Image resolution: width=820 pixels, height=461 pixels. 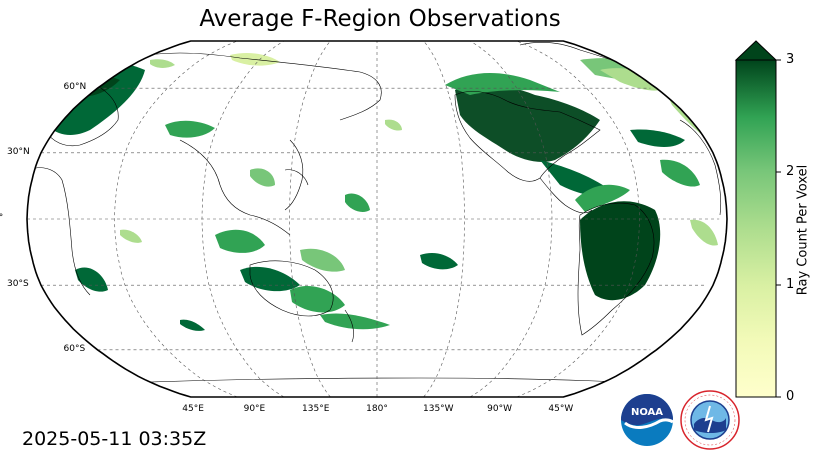 What do you see at coordinates (114, 439) in the screenshot?
I see `timestamp: 2025-05-11 03:35Z` at bounding box center [114, 439].